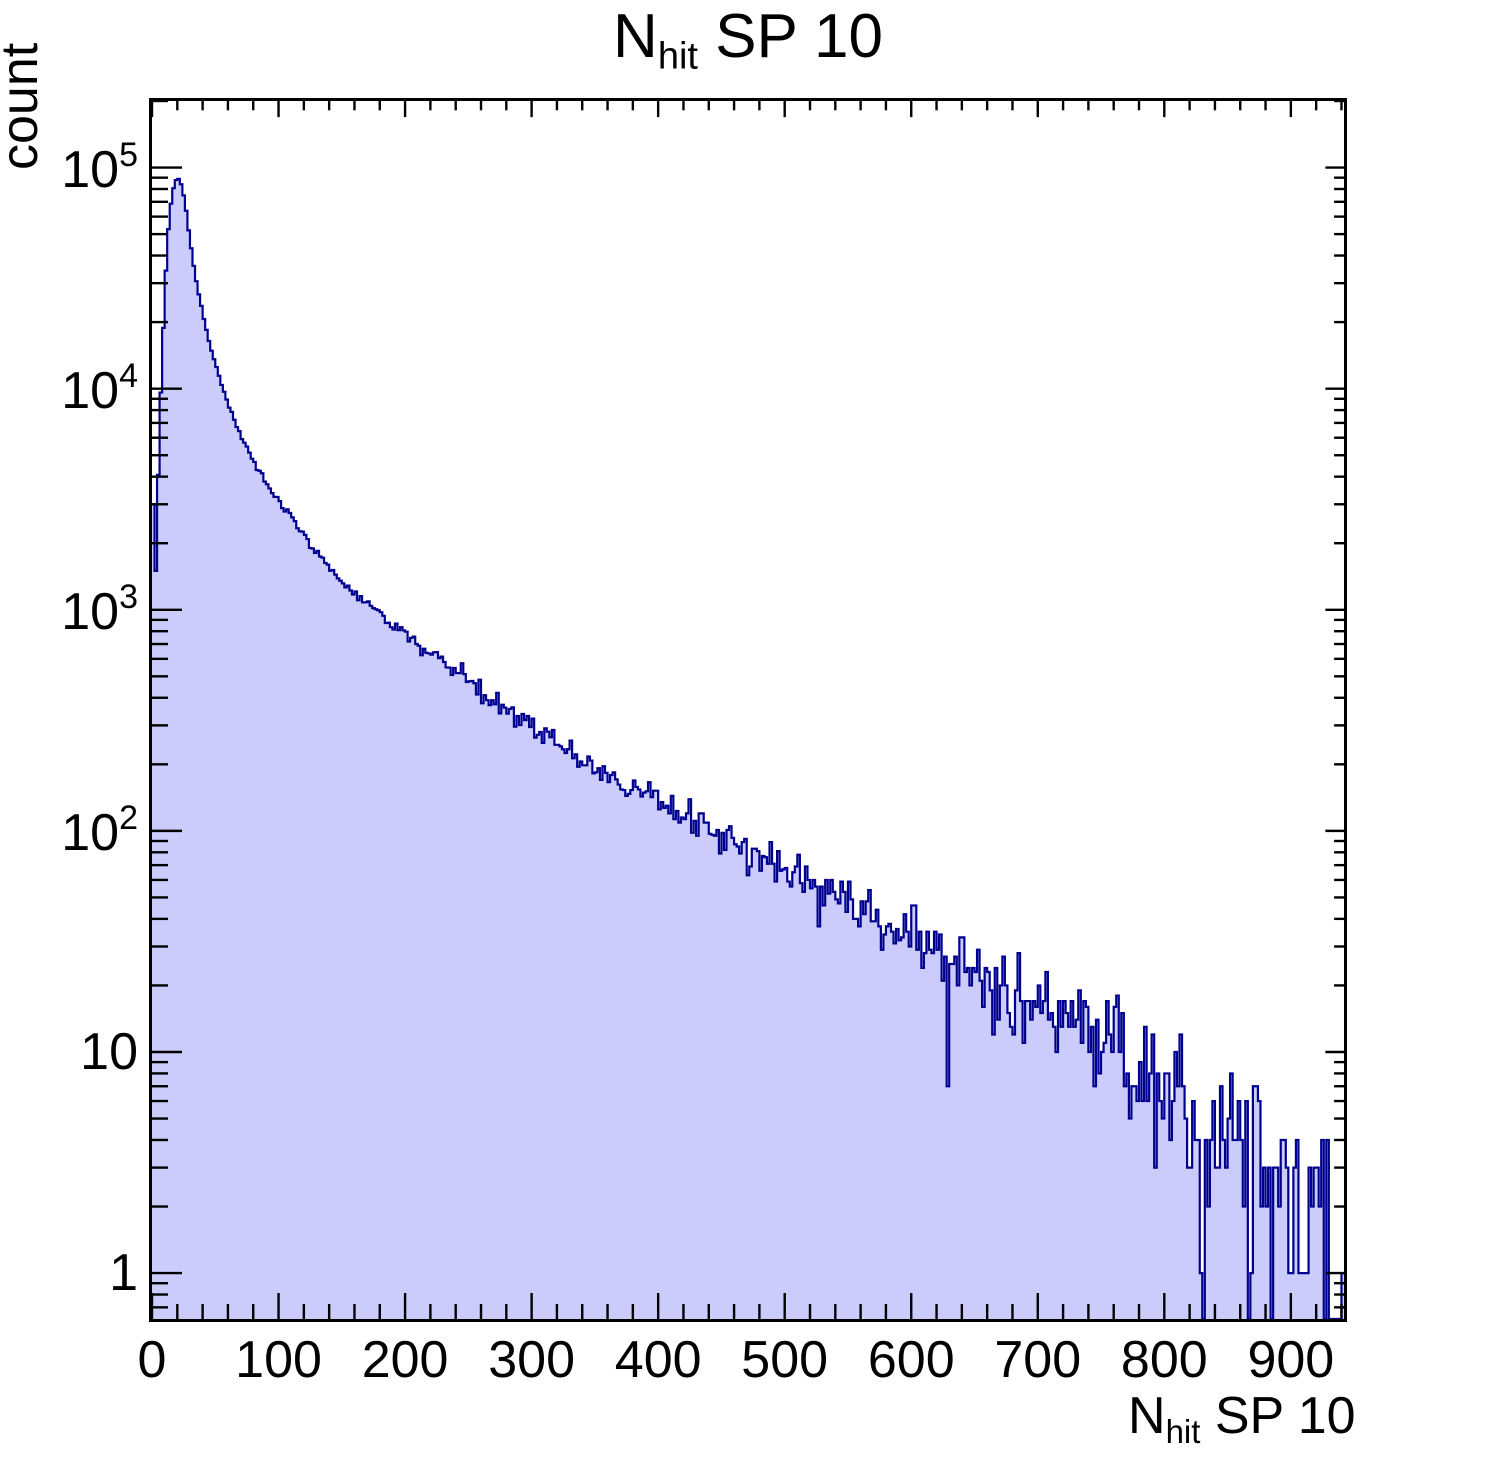  I want to click on y-tick-exponent: 5, so click(128, 154).